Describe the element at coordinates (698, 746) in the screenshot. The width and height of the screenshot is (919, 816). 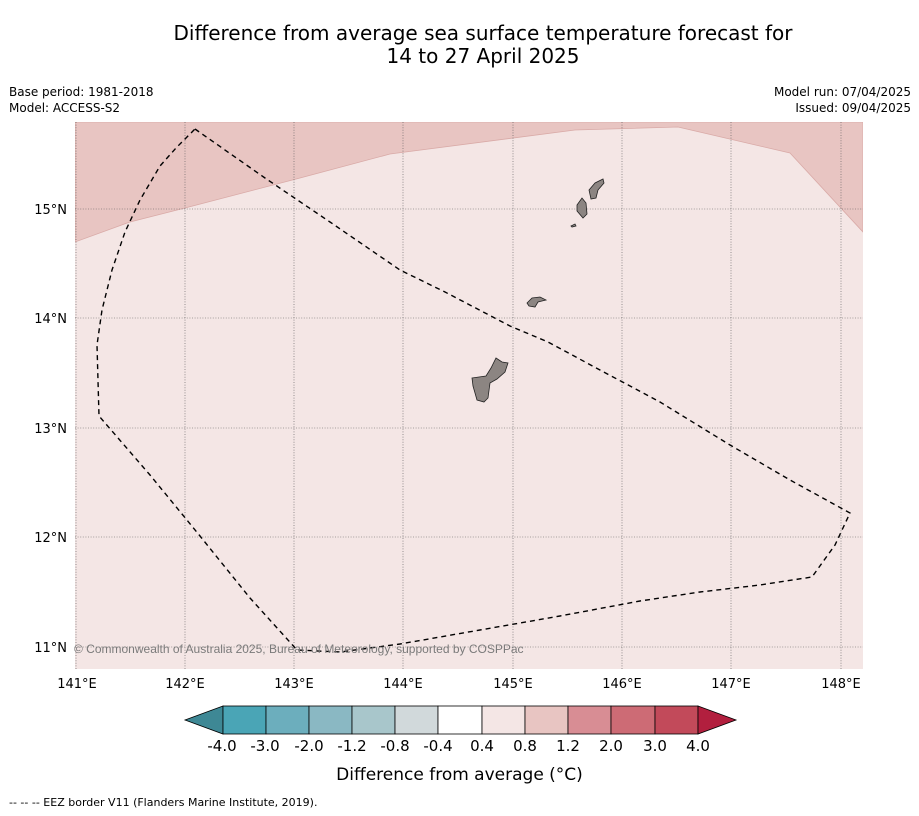
I see `colorbar-tick: 4.0` at that location.